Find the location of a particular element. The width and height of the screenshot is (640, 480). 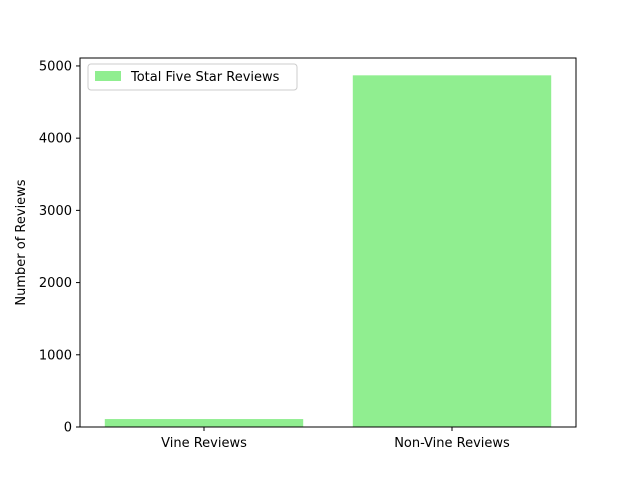

y-tick-label: 2000 is located at coordinates (55, 283).